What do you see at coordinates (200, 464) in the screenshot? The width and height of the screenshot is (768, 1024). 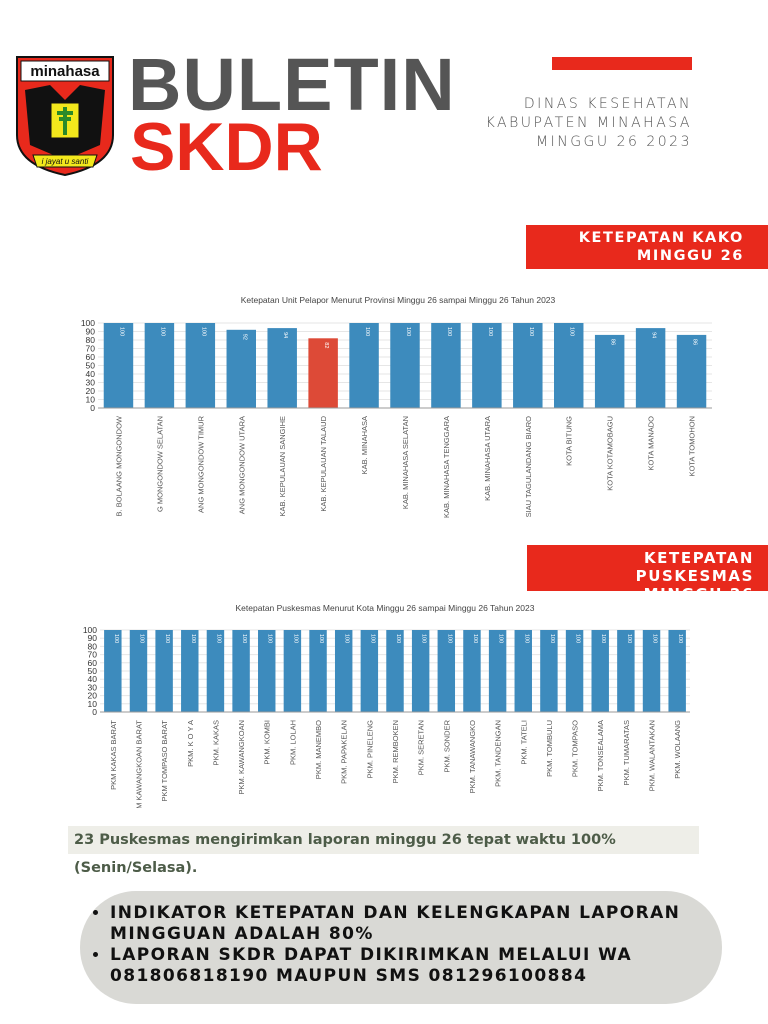 I see `x-tick-label: ANG MONGONDOW TIMUR` at bounding box center [200, 464].